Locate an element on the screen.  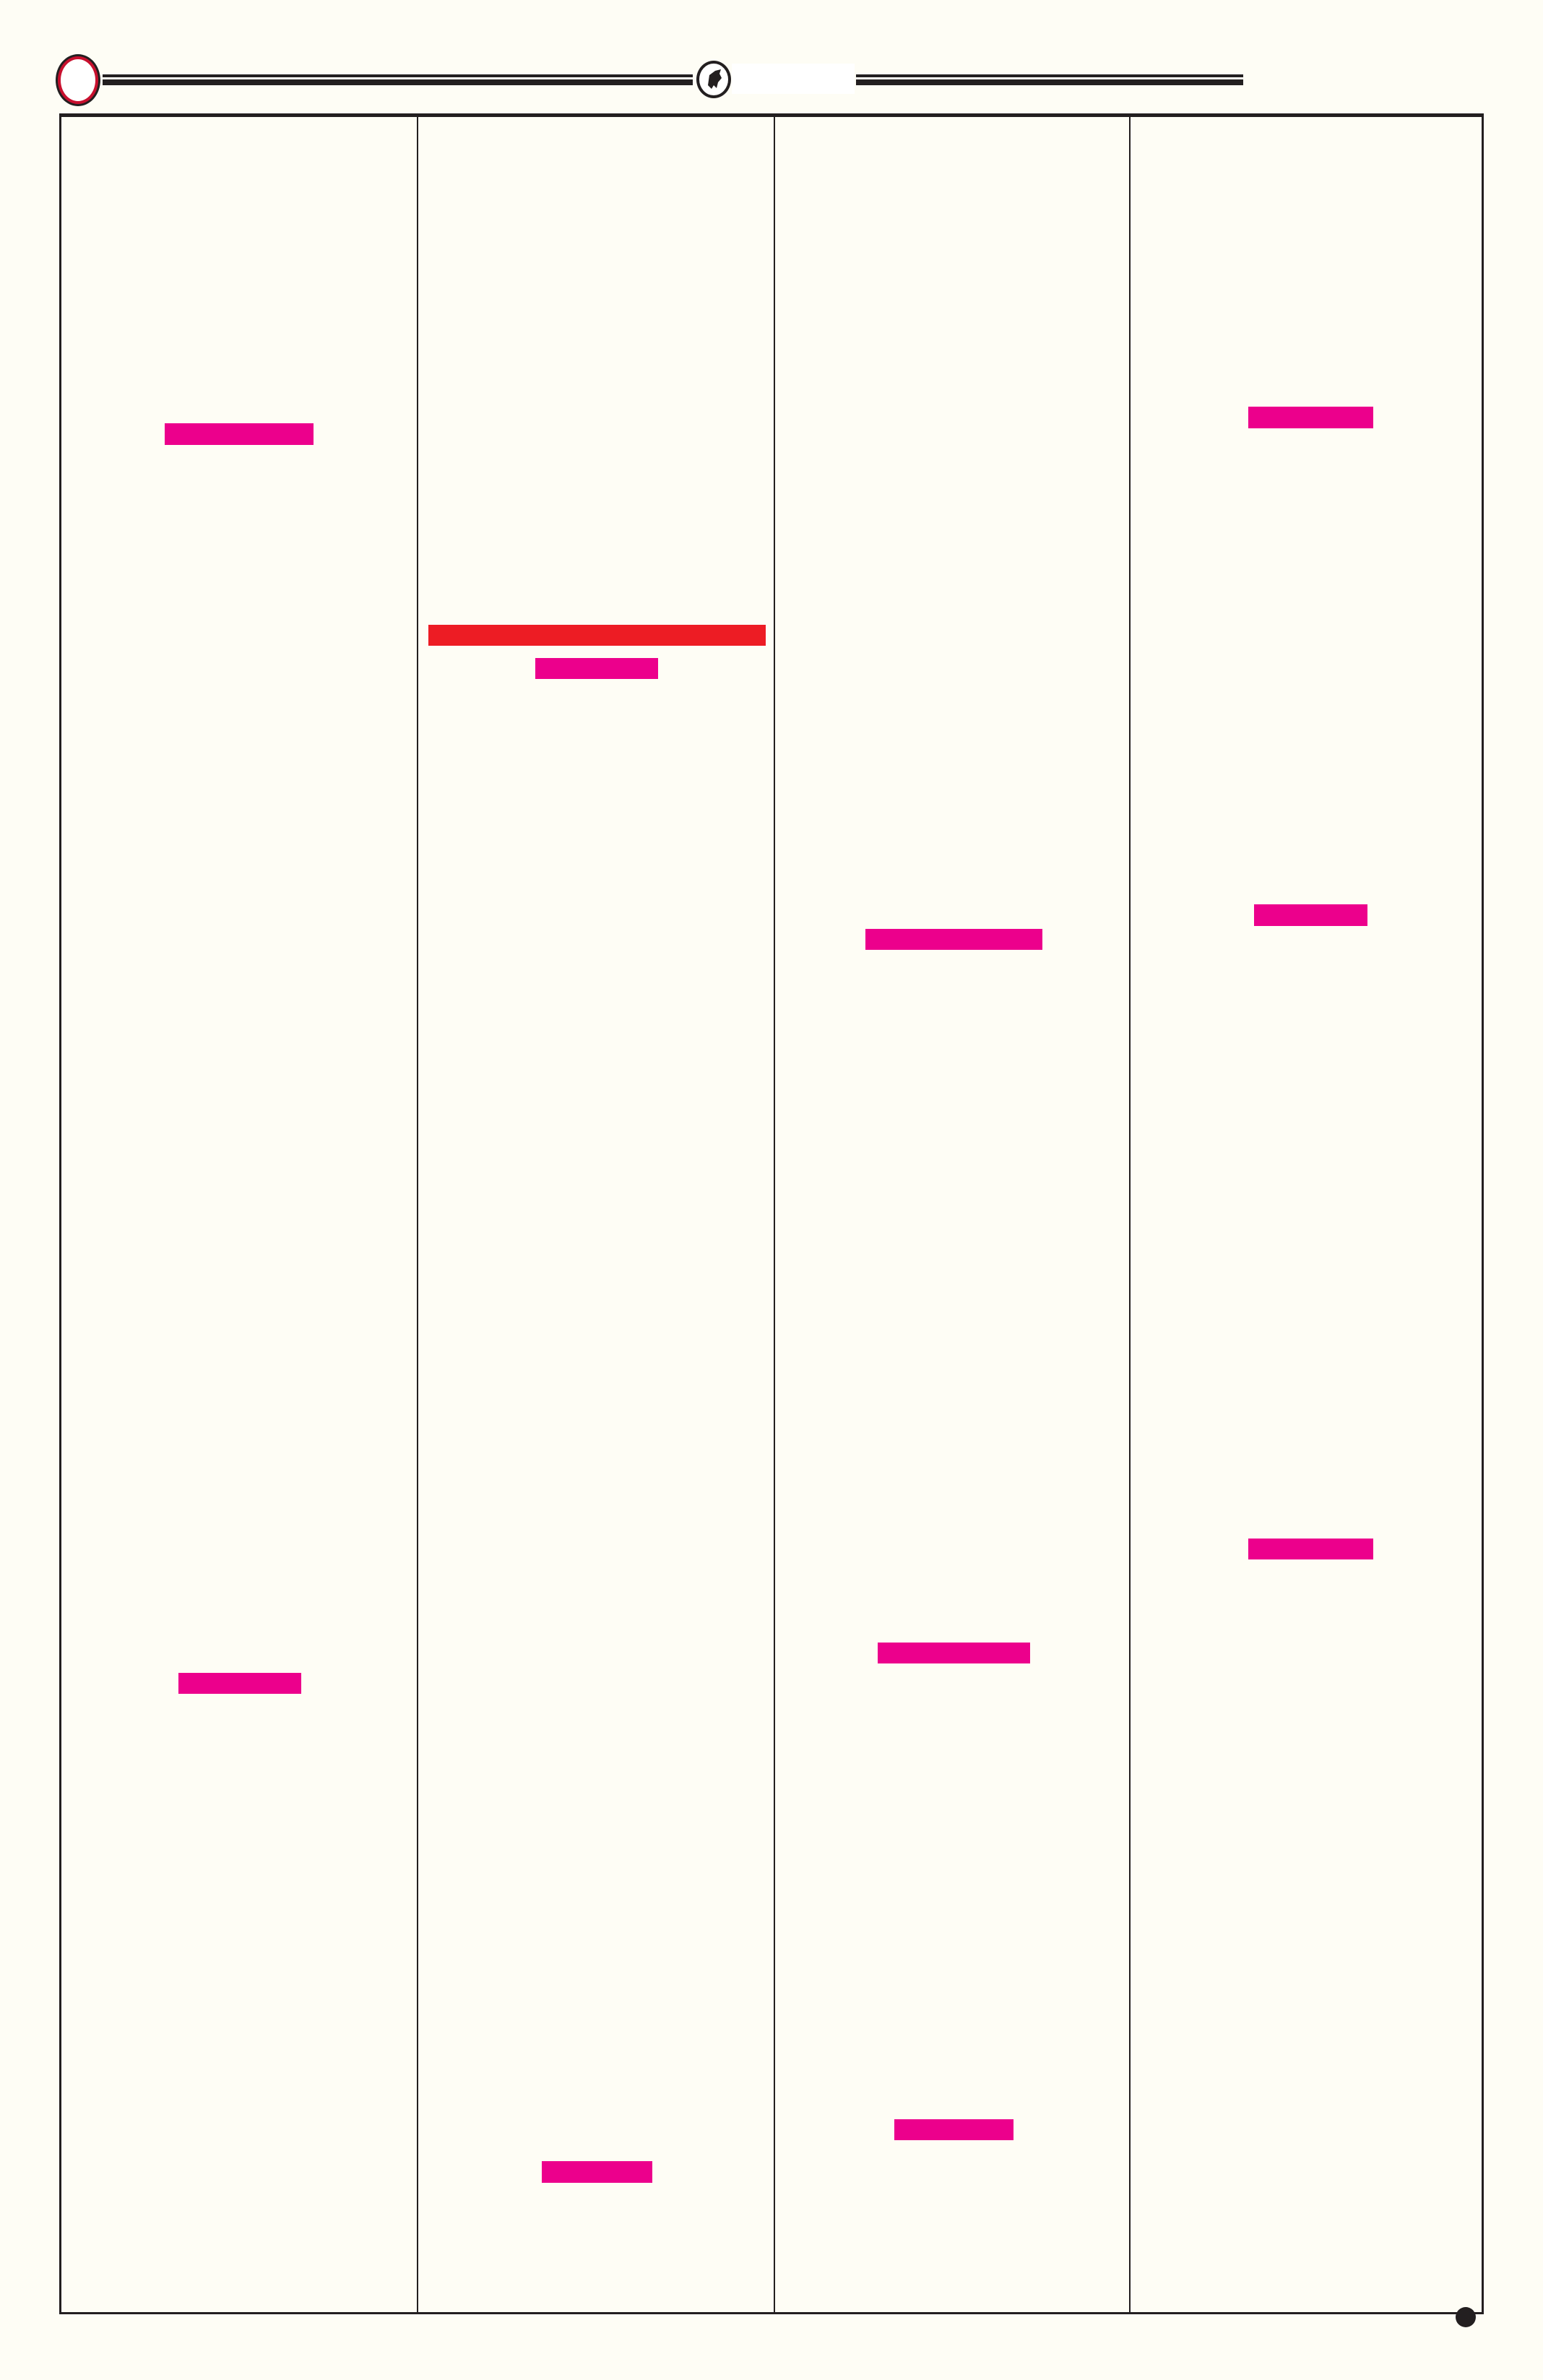
header-line-right-thin is located at coordinates (1049, 75).